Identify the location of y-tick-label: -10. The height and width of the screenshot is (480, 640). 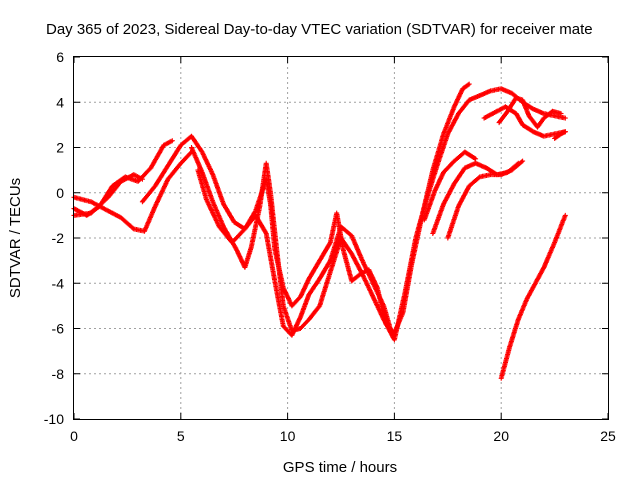
(54, 419).